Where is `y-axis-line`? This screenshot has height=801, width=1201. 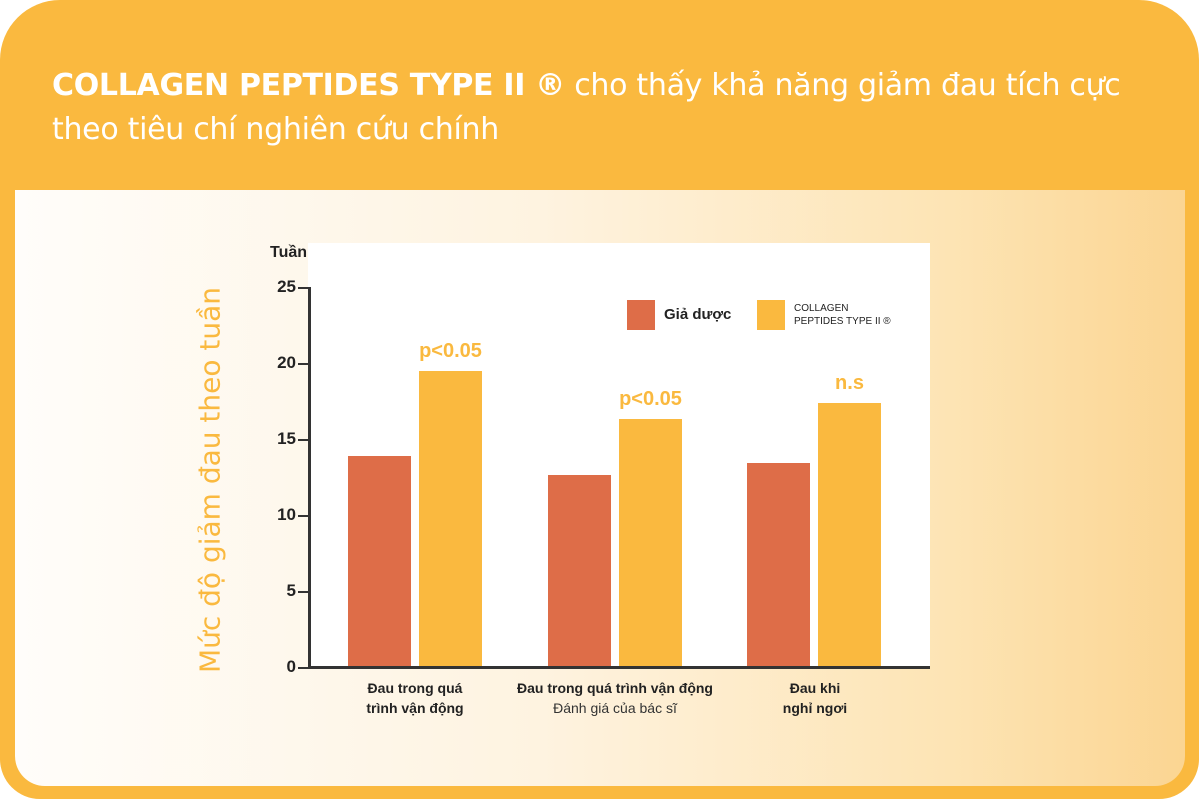 y-axis-line is located at coordinates (309, 478).